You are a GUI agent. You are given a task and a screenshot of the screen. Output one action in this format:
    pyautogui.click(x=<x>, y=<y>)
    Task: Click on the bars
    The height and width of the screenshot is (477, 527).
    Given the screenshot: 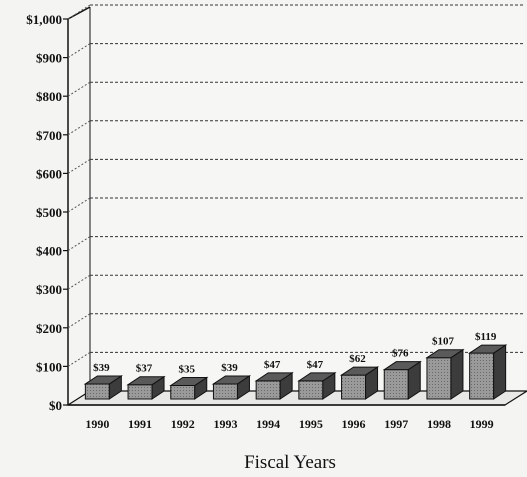 What is the action you would take?
    pyautogui.click(x=295, y=372)
    